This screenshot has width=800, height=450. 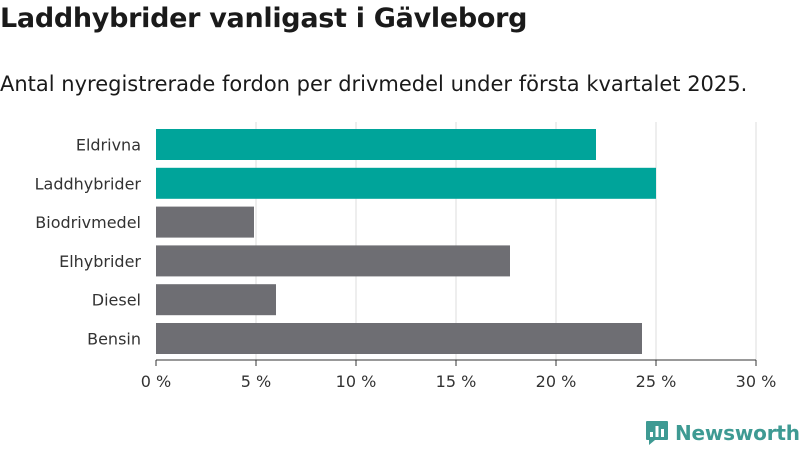 I want to click on x-tick-label: 25 %, so click(x=656, y=381).